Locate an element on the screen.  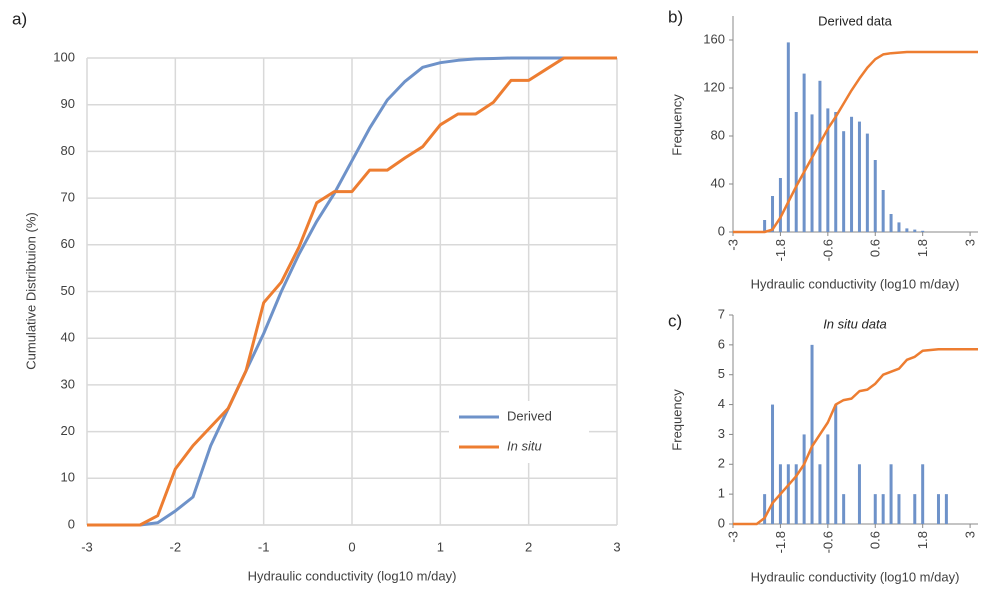
y-tick-label: 5 is located at coordinates (721, 373).